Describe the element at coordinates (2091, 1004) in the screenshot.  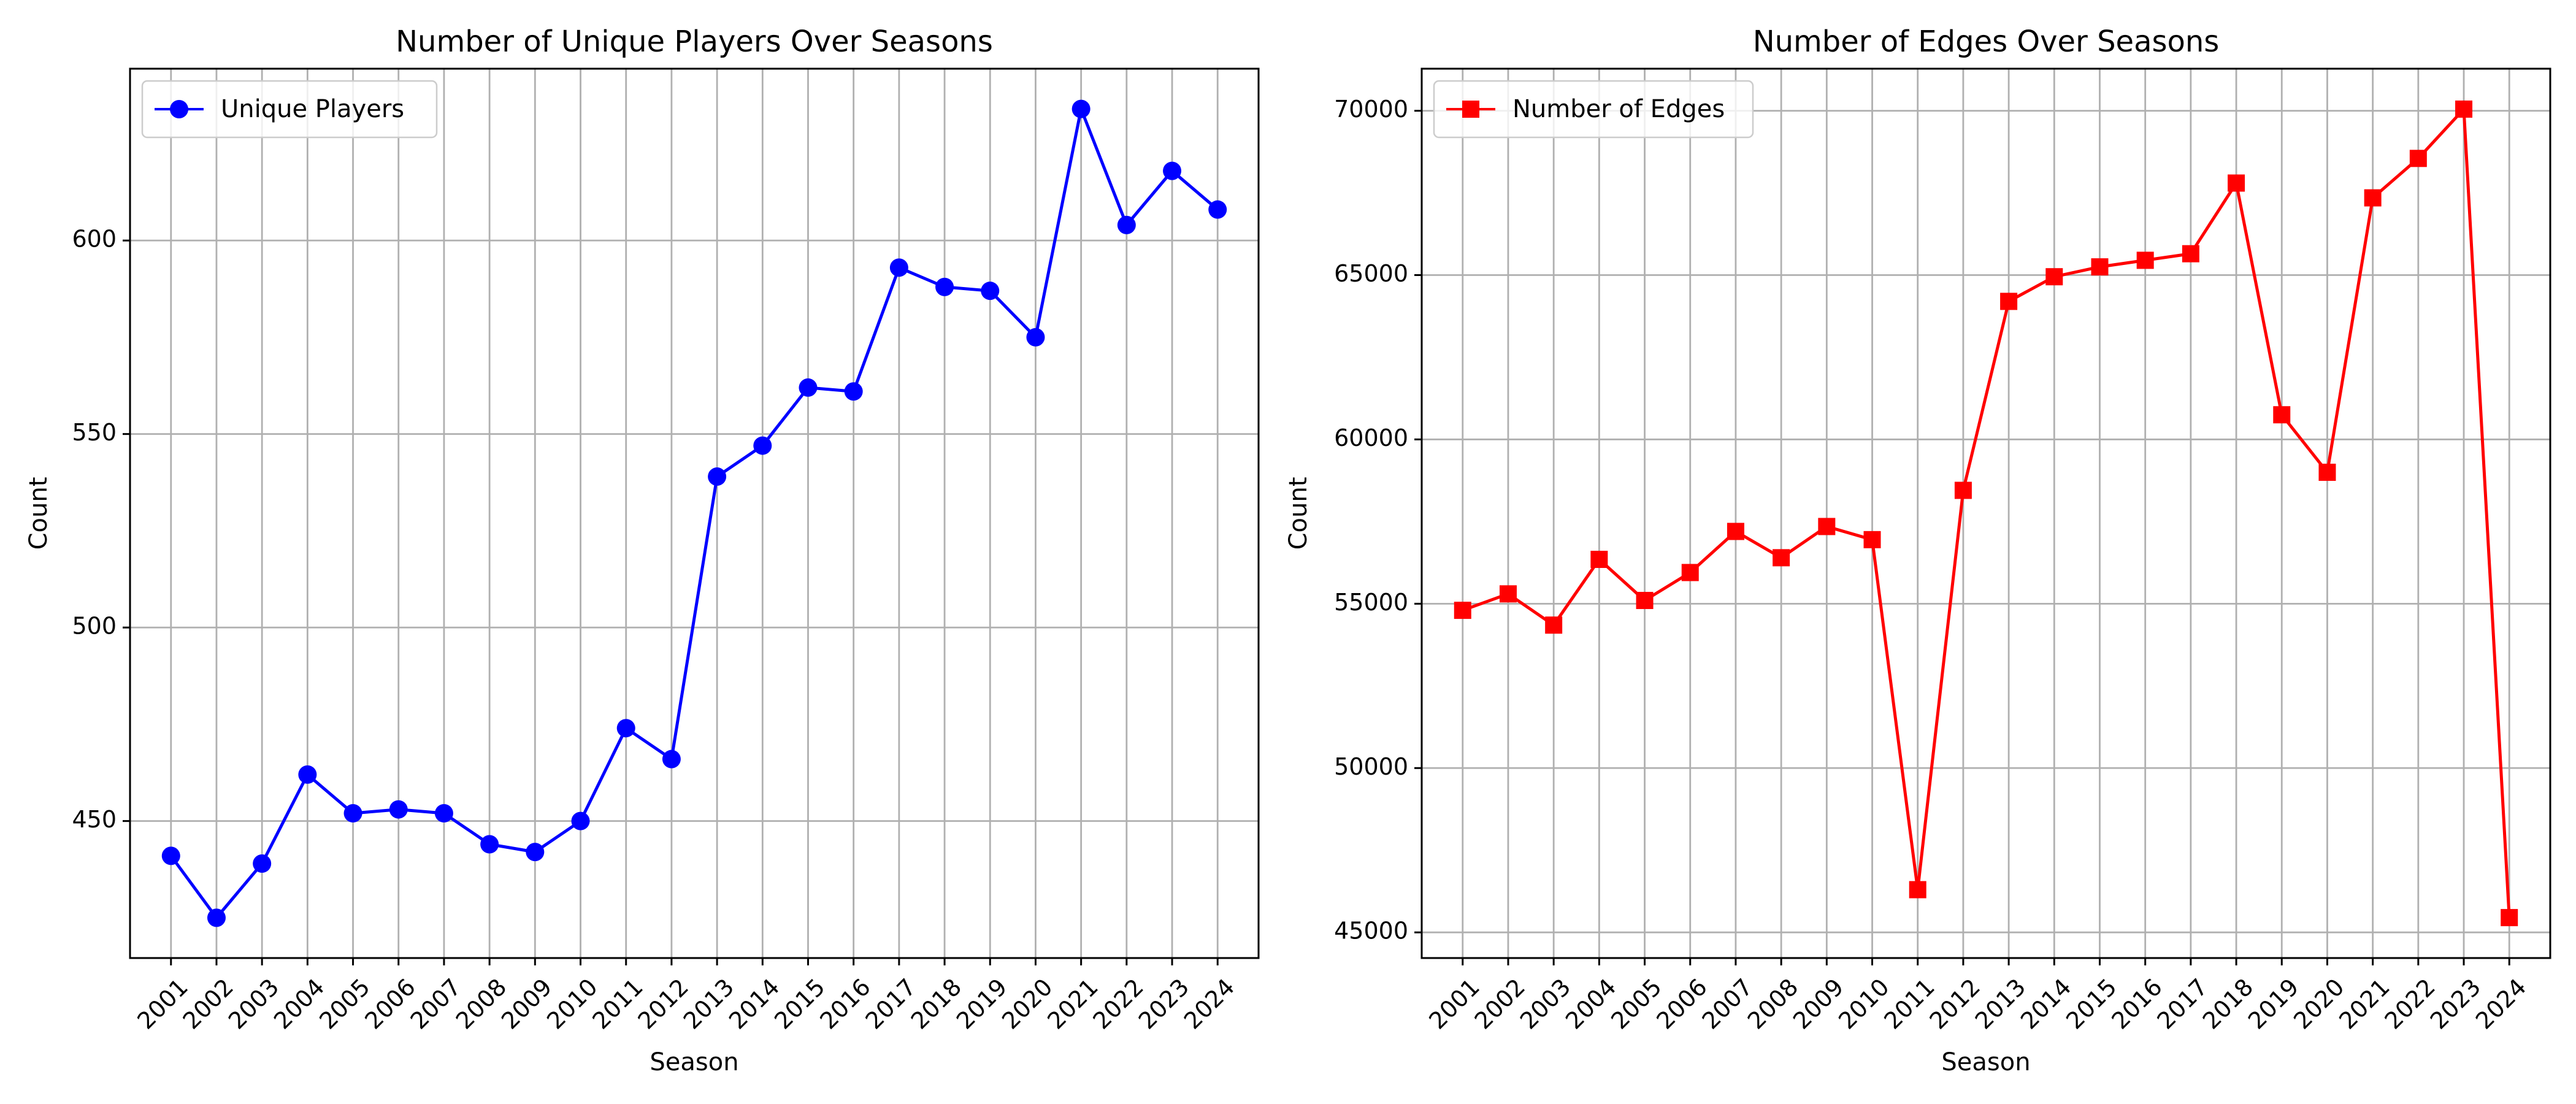
I see `x-tick-label: 2015` at that location.